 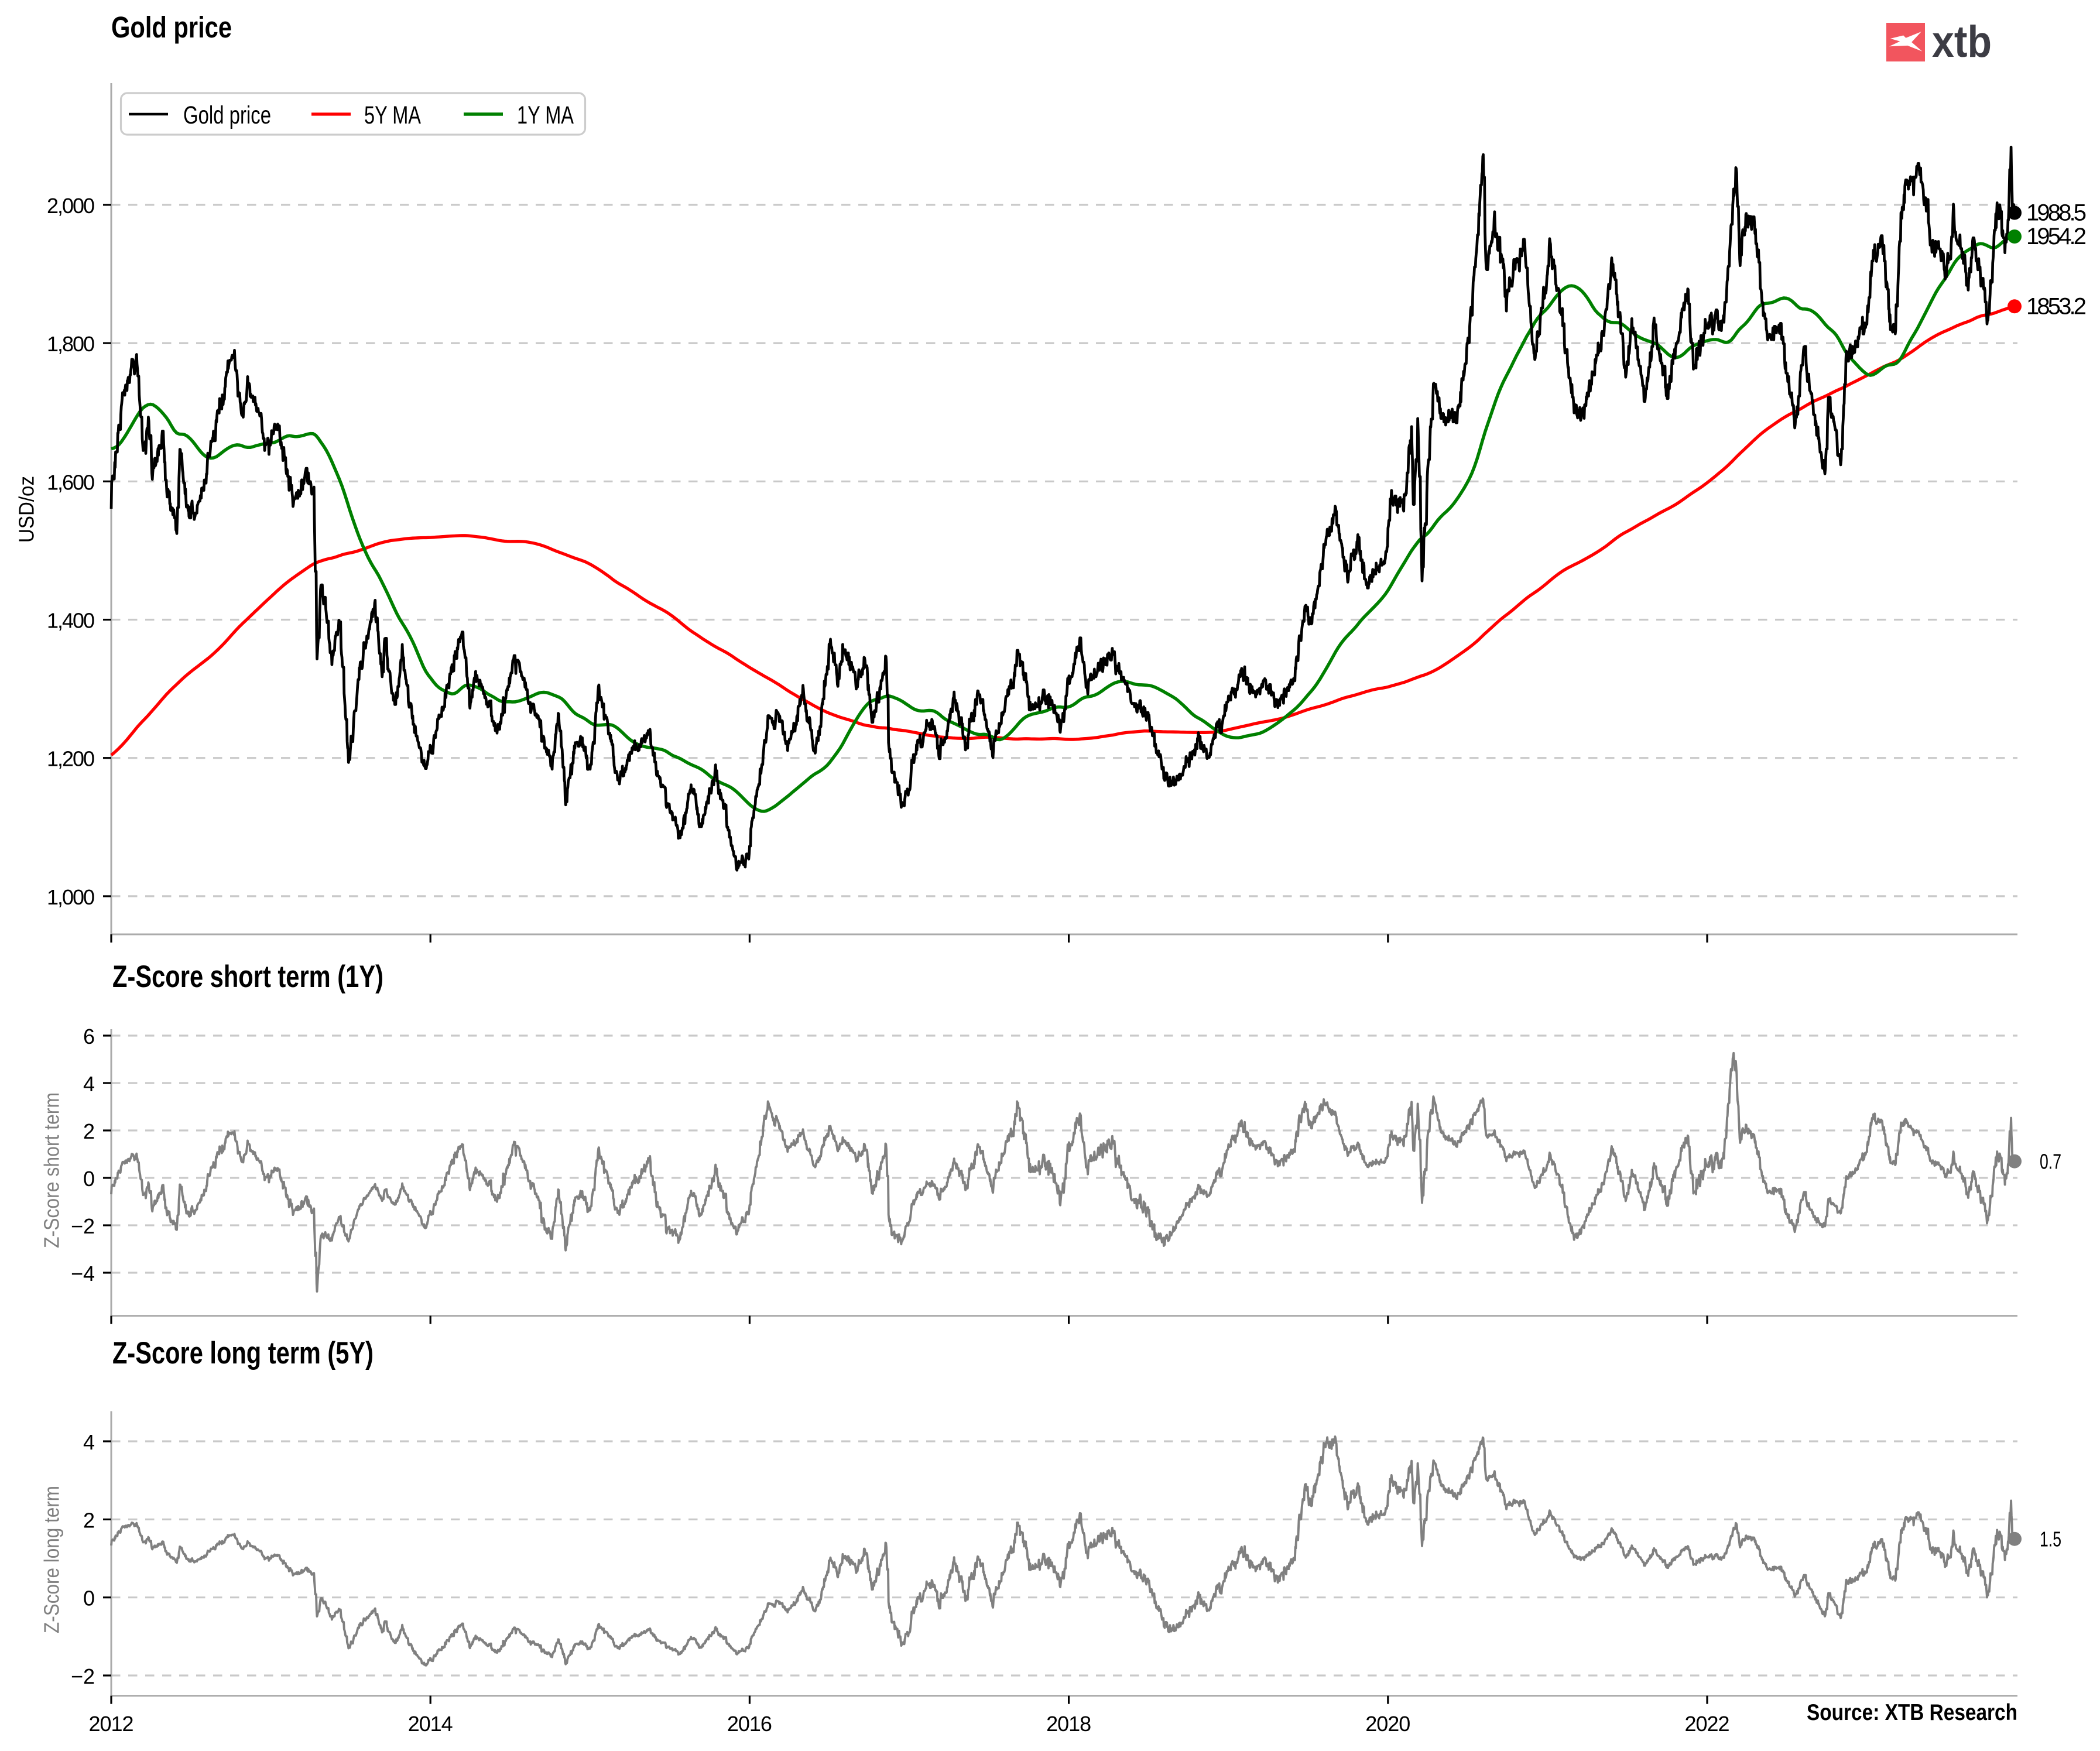 What do you see at coordinates (2056, 306) in the screenshot?
I see `svg-text: 1853.2` at bounding box center [2056, 306].